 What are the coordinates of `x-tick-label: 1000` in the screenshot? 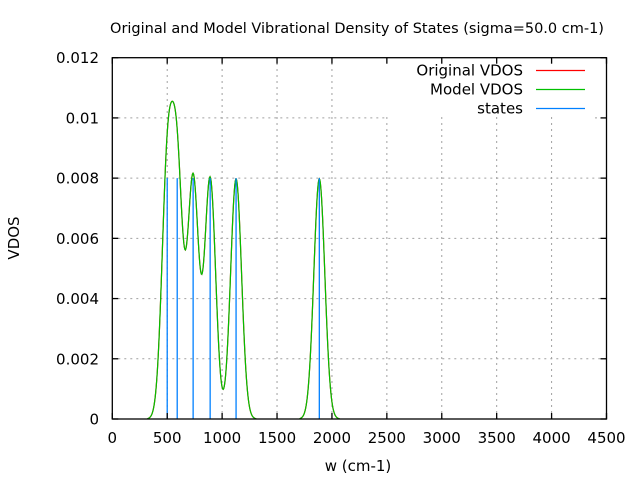 It's located at (222, 438).